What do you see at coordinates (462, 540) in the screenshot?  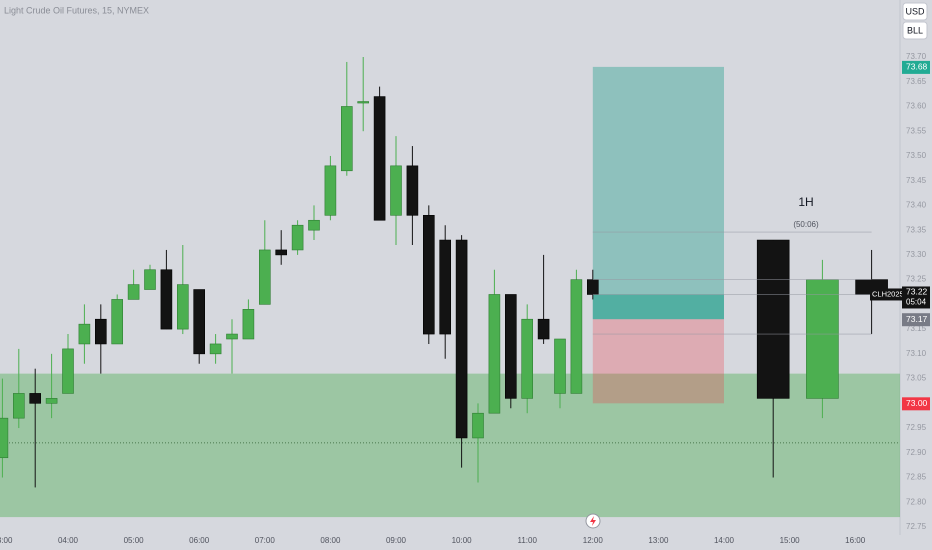 I see `x-tick-label: 10:00` at bounding box center [462, 540].